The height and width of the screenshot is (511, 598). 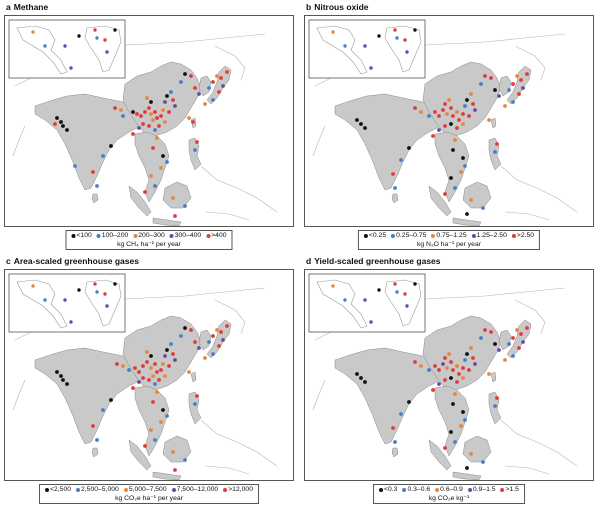 What do you see at coordinates (449, 244) in the screenshot?
I see `legend-unit: kg N₂O ha⁻¹ per year` at bounding box center [449, 244].